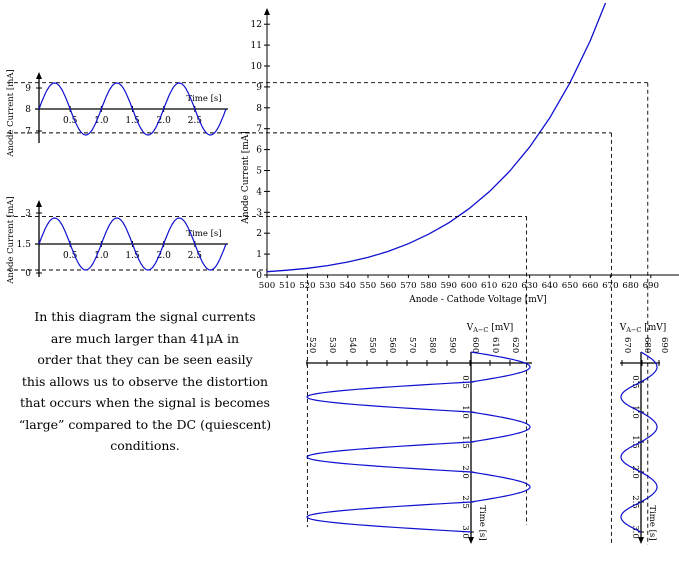 This screenshot has height=562, width=679. I want to click on small-current-time-tick-label: 1.0, so click(101, 256).